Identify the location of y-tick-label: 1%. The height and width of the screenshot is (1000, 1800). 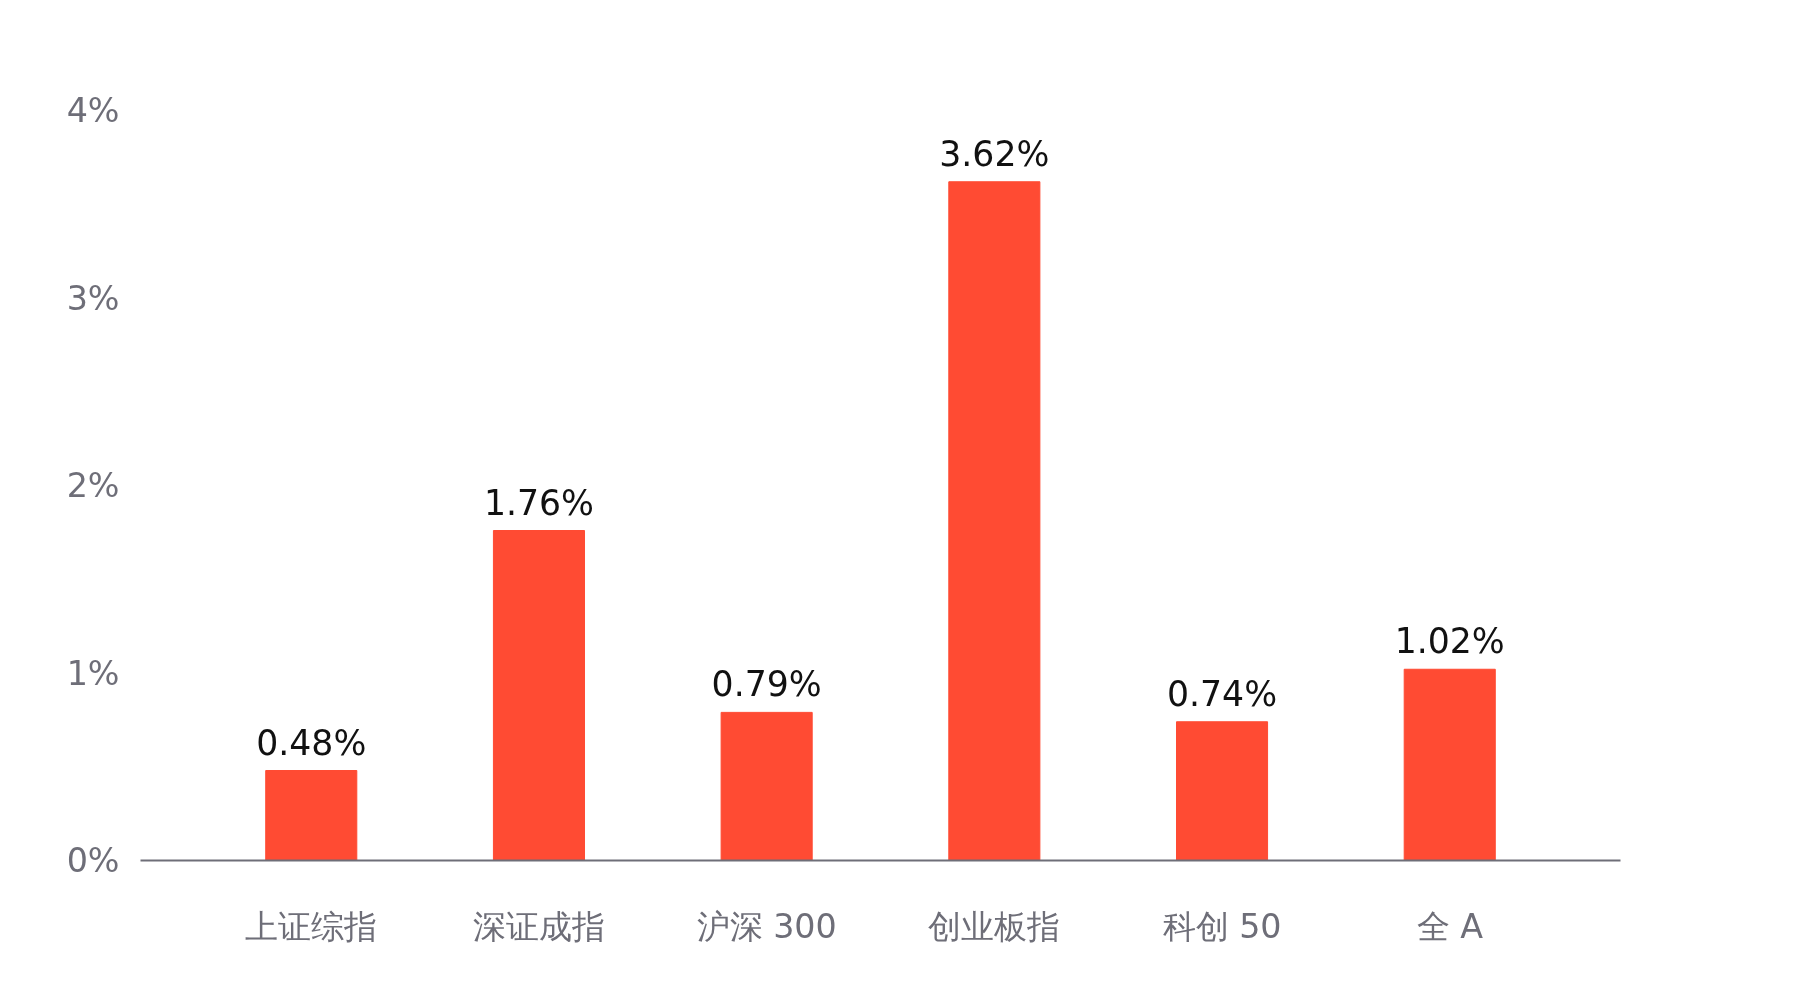
(93, 673).